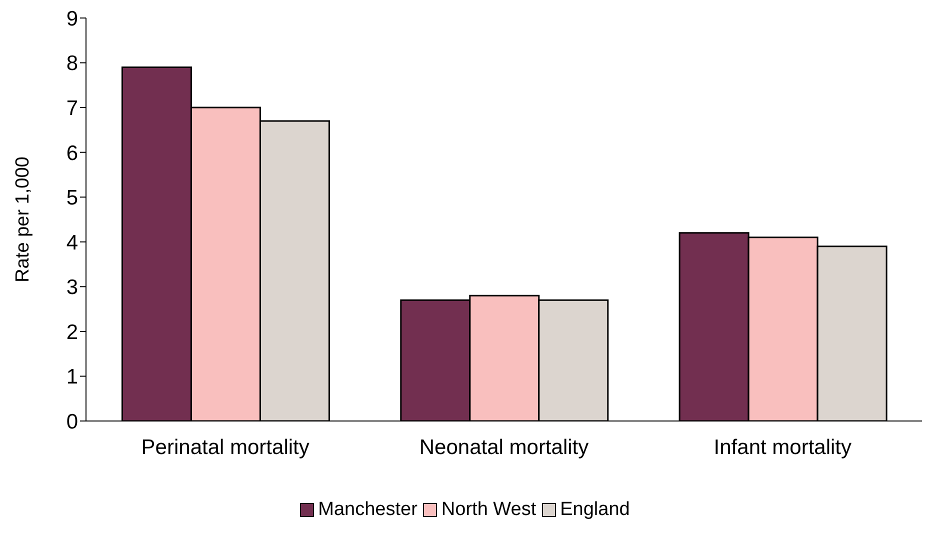 This screenshot has height=533, width=934. What do you see at coordinates (783, 447) in the screenshot?
I see `x-tick-label: Infant mortality` at bounding box center [783, 447].